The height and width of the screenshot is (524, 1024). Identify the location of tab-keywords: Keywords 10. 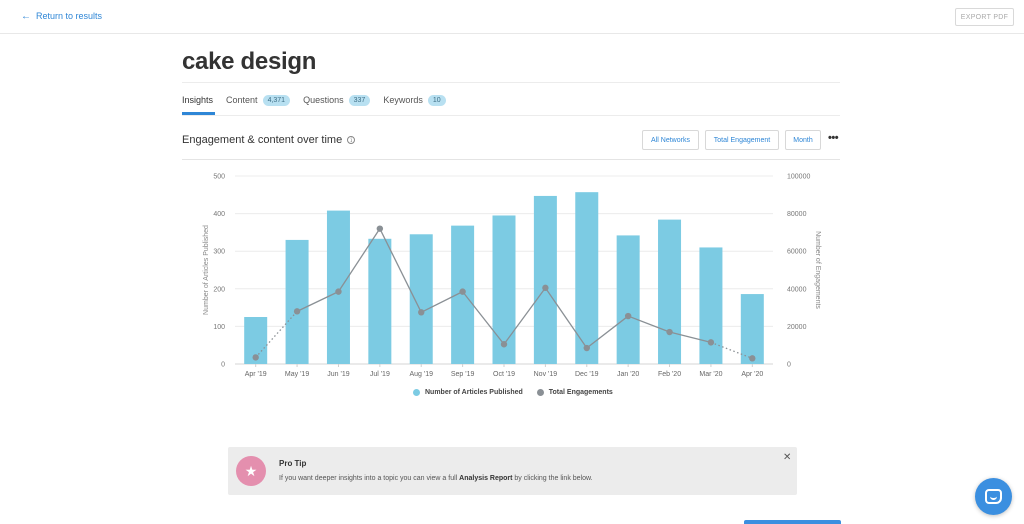
(414, 103).